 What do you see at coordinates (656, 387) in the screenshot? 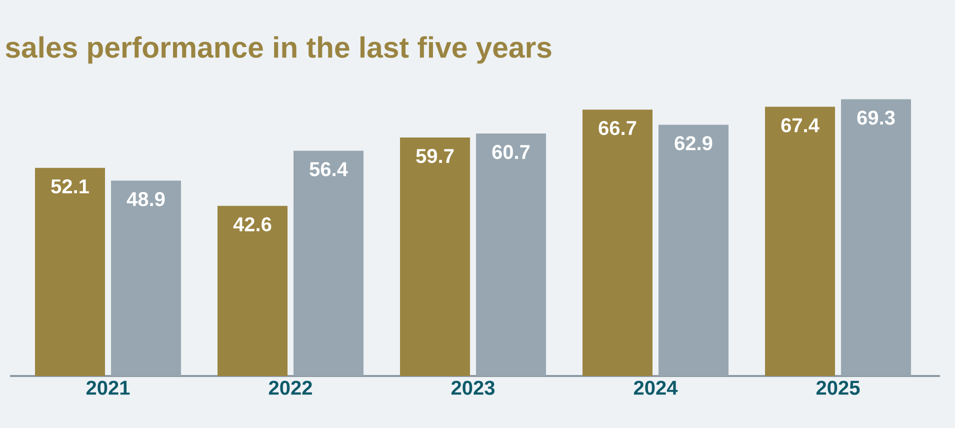
I see `x-tick-label: 2024` at bounding box center [656, 387].